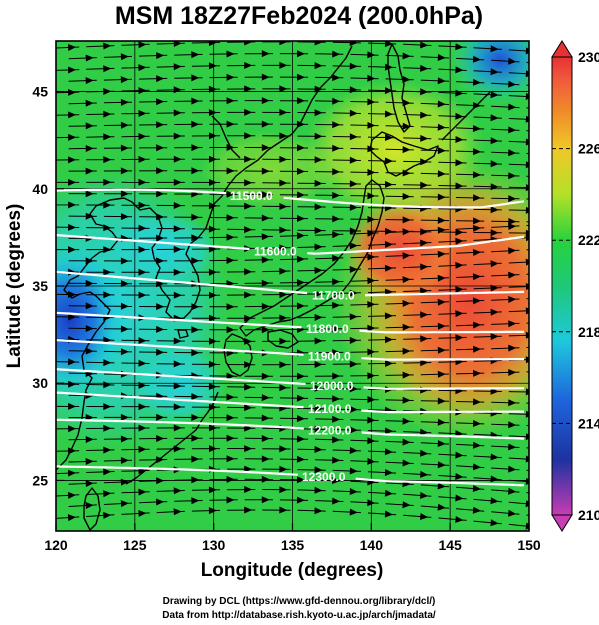 Image resolution: width=599 pixels, height=625 pixels. Describe the element at coordinates (575, 286) in the screenshot. I see `colorbar: 230 226 222 218 214 210` at that location.